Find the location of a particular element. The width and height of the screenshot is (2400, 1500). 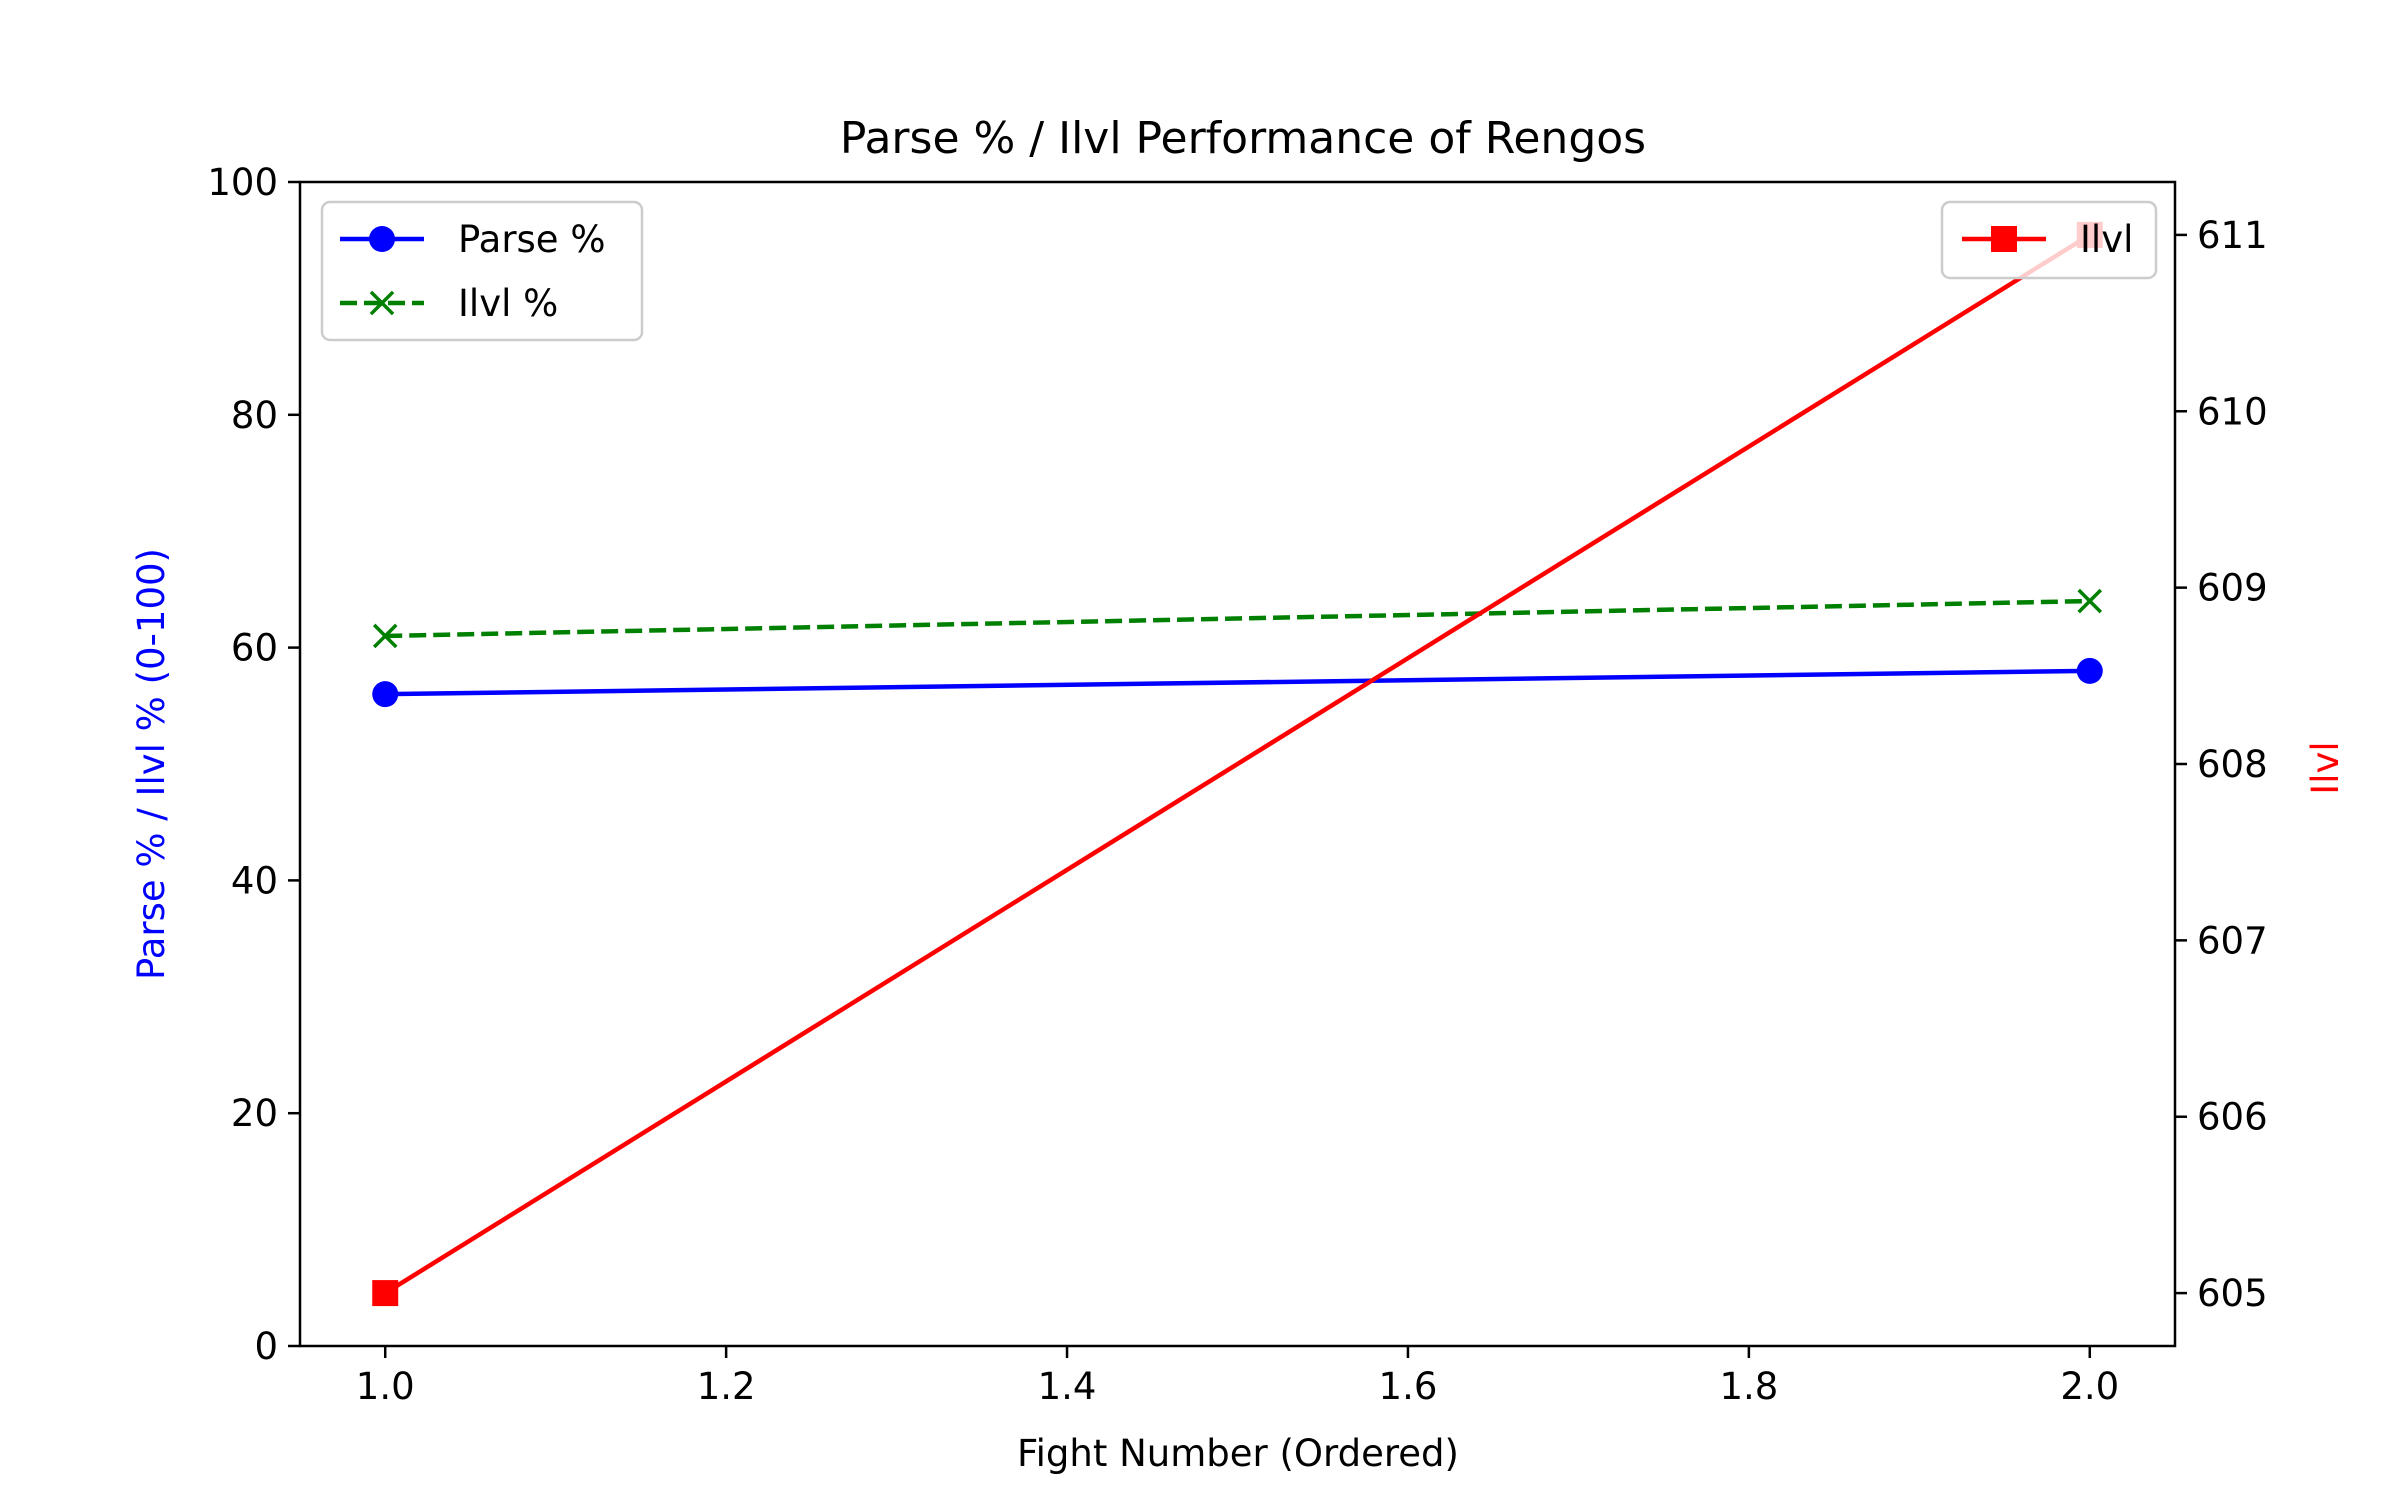

x-tick-label-0: 1.0 is located at coordinates (385, 1386).